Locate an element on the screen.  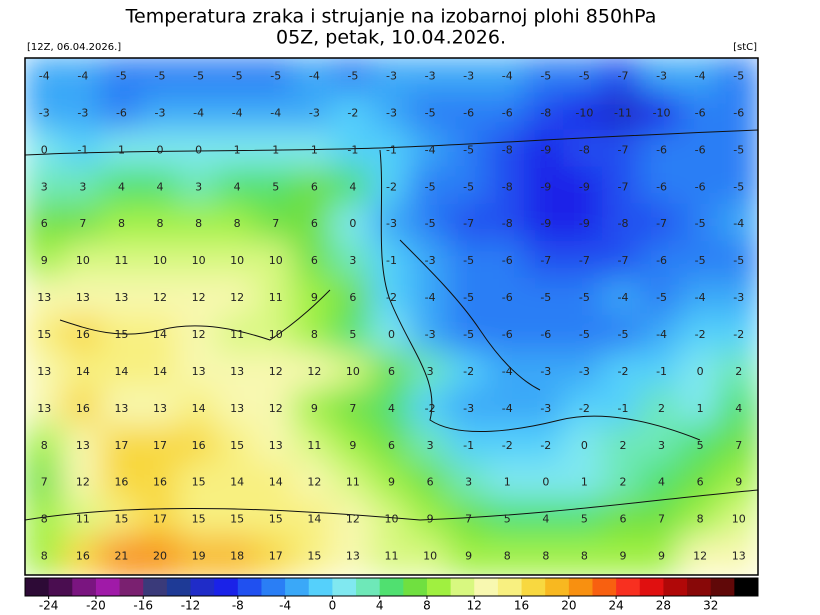
temperature-label: -2 is located at coordinates (468, 371).